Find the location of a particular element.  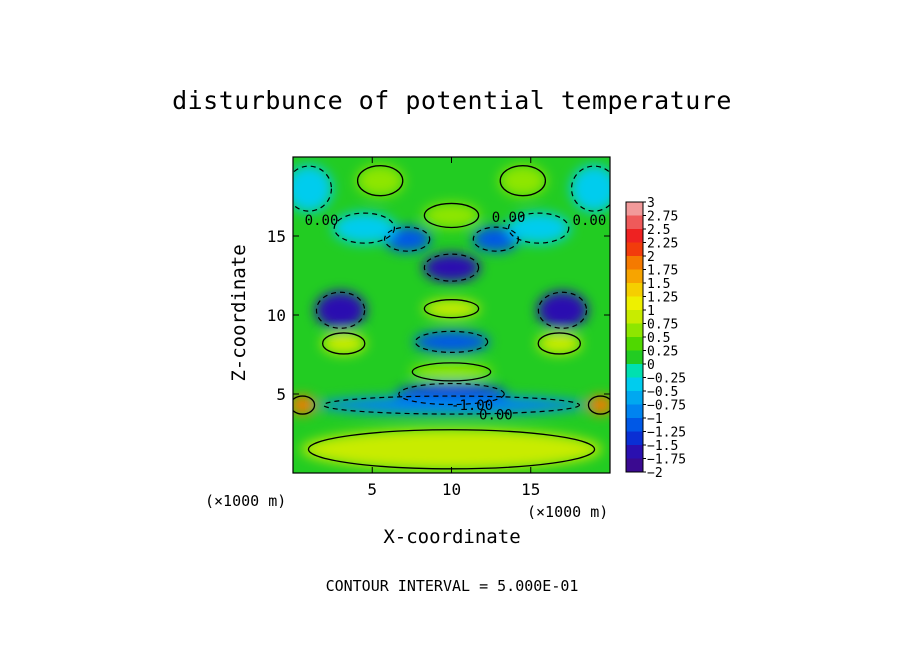

colorbar-label-7: 1.25 is located at coordinates (662, 298).